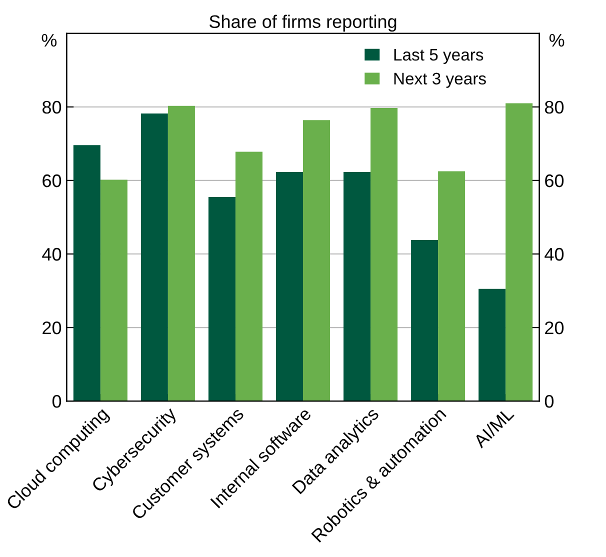 The image size is (606, 557). Describe the element at coordinates (554, 254) in the screenshot. I see `y2-tick-label: 40` at that location.